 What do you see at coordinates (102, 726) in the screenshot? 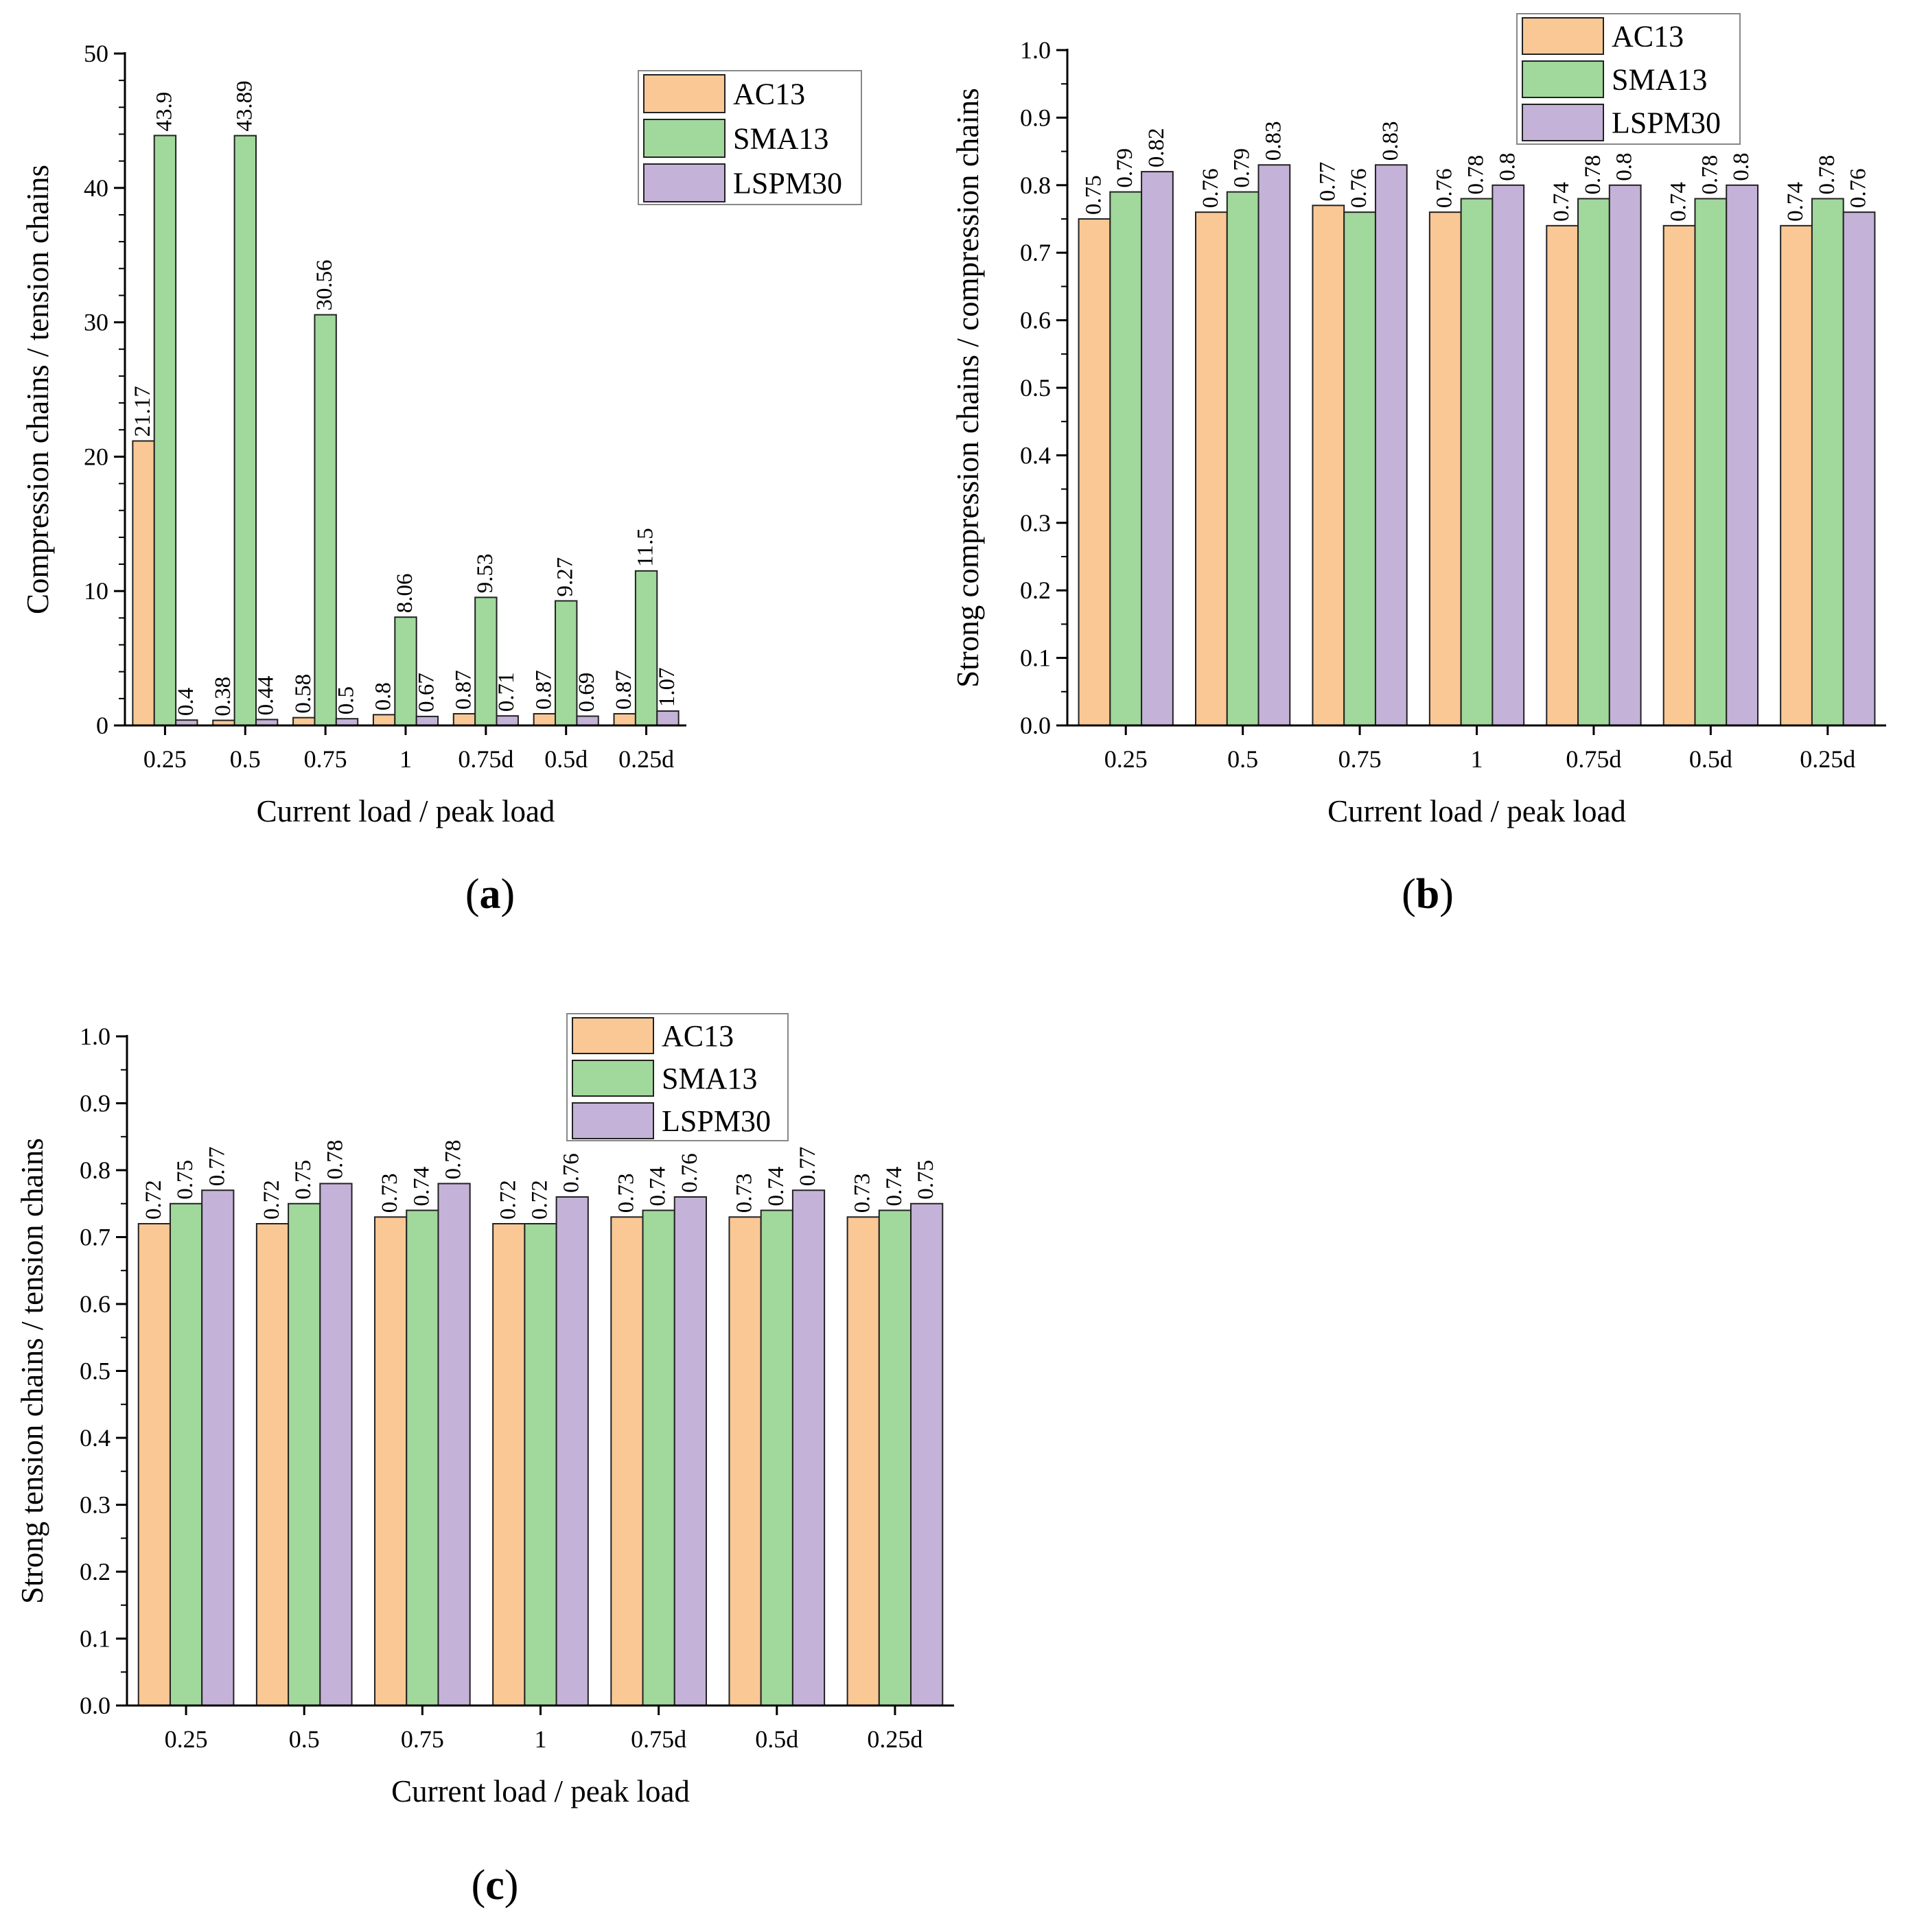
I see `y-tick-label: 0` at bounding box center [102, 726].